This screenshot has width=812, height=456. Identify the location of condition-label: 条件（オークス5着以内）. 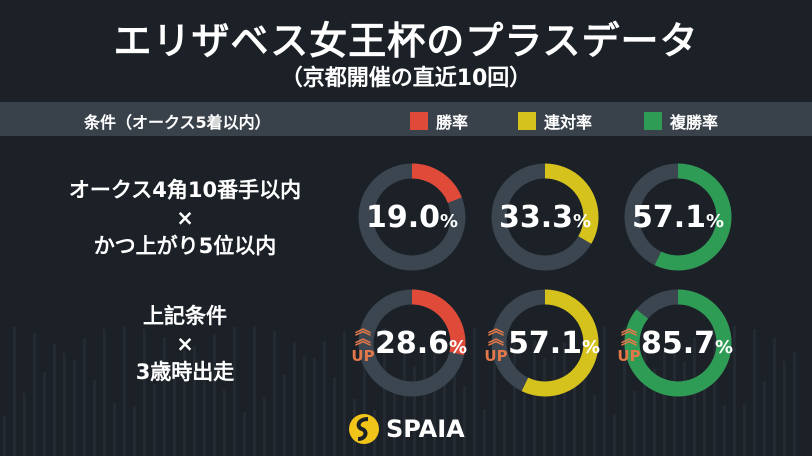
(177, 122).